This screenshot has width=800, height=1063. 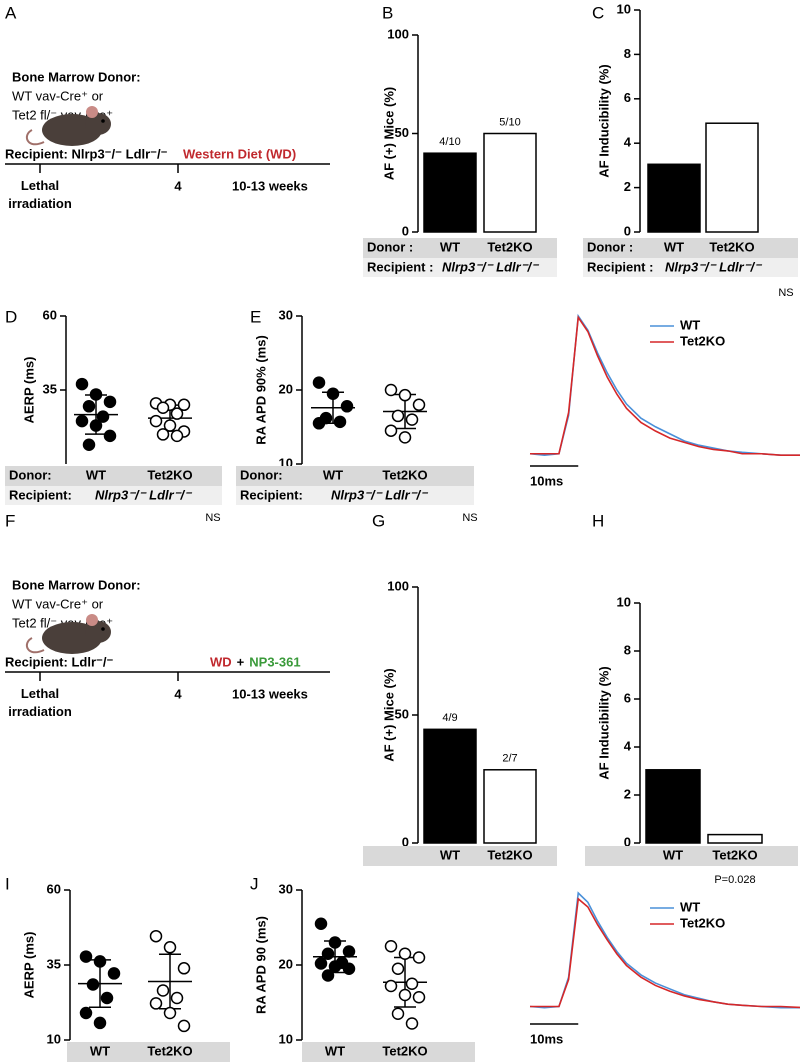 I want to click on timeline-start: Lethal irradiation, so click(x=40, y=194).